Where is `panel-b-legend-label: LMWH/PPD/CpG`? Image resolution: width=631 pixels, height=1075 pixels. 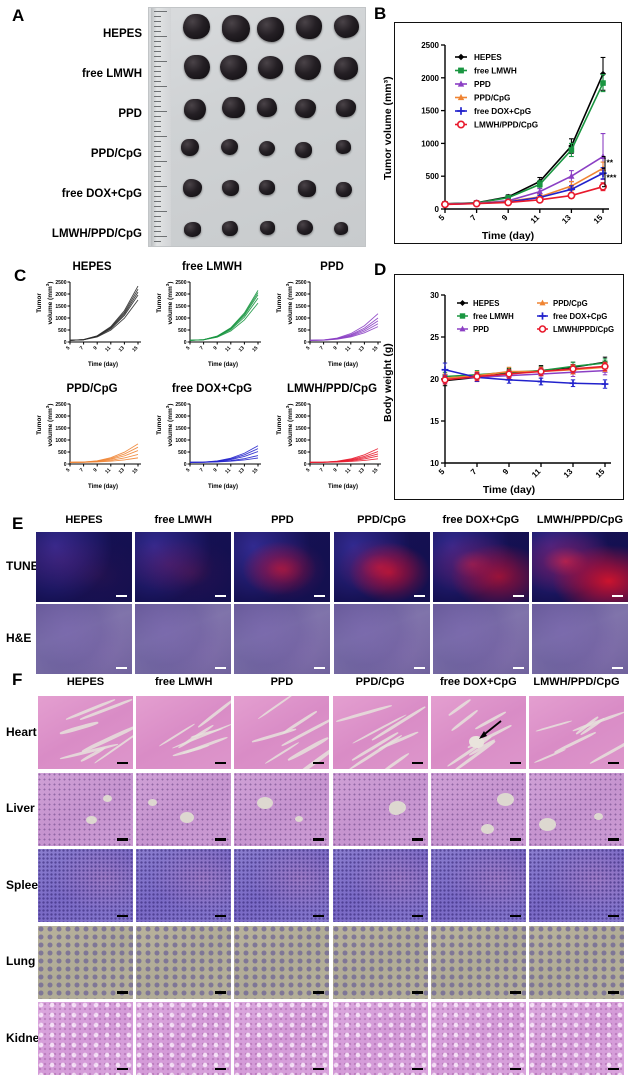
panel-b-legend-label: LMWH/PPD/CpG is located at coordinates (506, 125).